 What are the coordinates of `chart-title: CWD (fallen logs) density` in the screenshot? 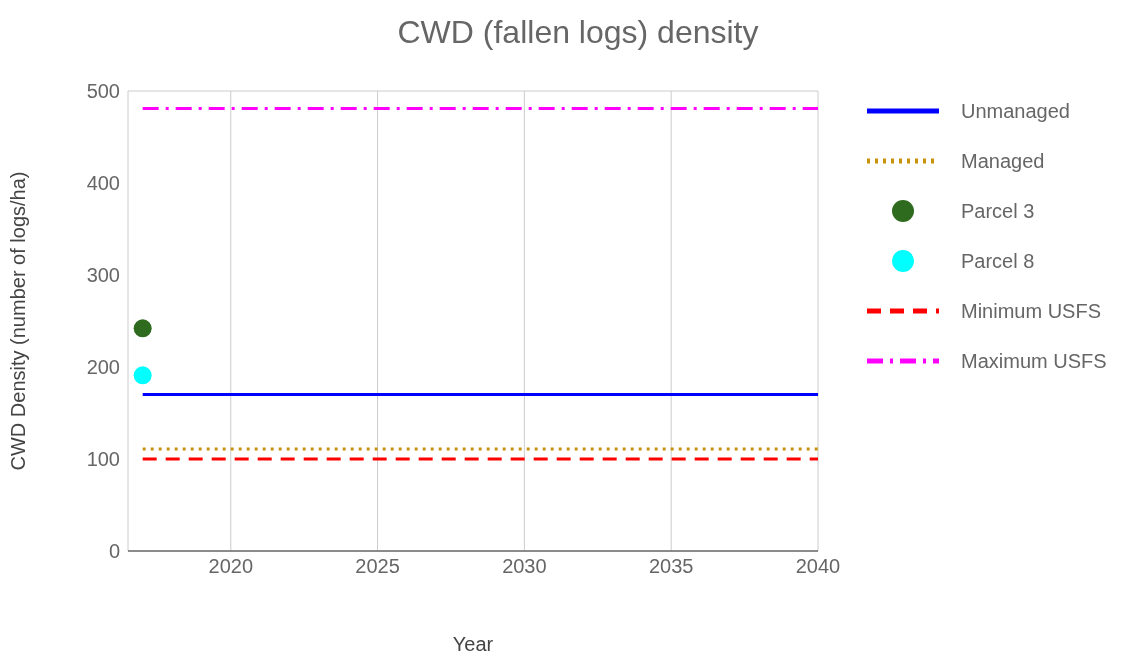 It's located at (578, 32).